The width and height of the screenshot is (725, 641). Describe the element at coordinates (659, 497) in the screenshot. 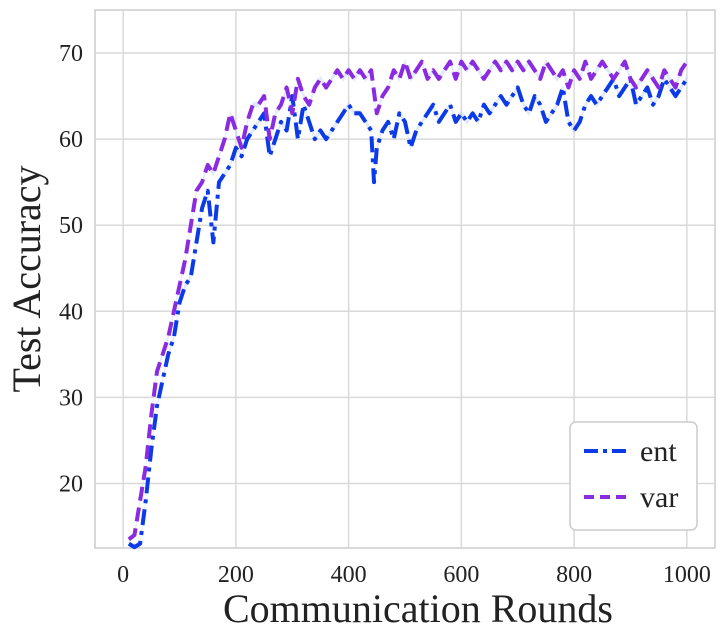

I see `legend-label-var: var` at that location.